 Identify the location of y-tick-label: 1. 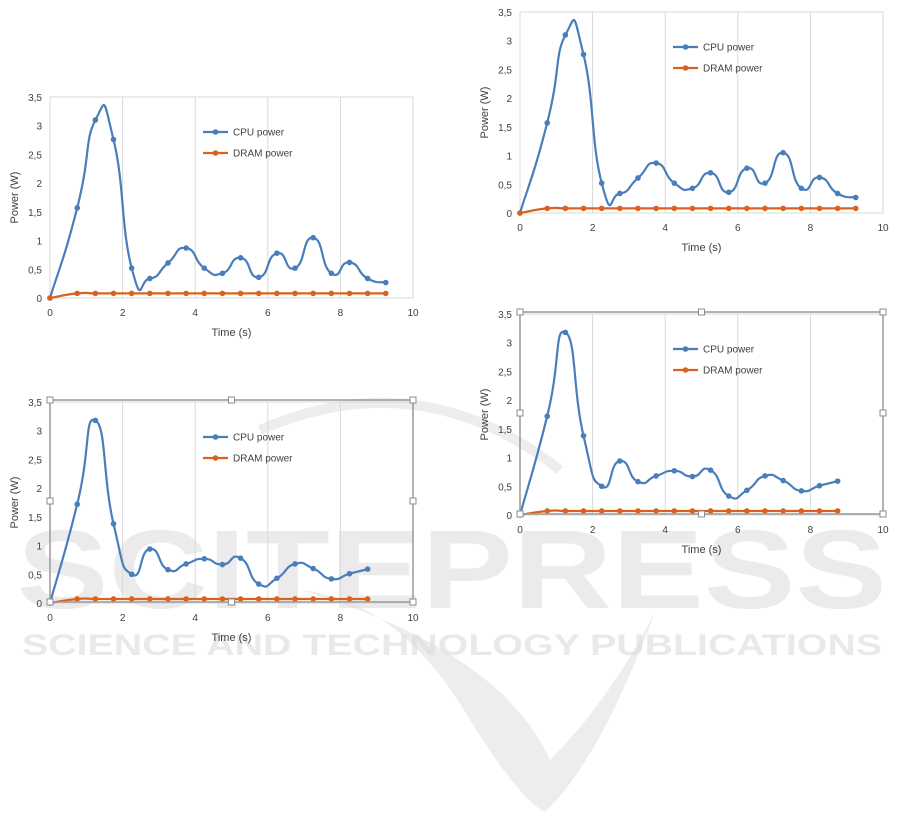
(39, 547).